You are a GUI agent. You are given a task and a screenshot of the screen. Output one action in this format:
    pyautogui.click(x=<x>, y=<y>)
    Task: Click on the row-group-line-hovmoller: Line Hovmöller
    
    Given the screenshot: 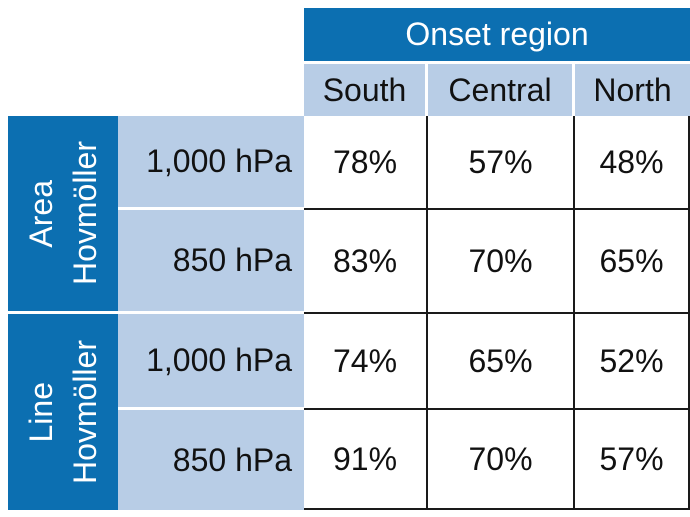 What is the action you would take?
    pyautogui.click(x=63, y=412)
    